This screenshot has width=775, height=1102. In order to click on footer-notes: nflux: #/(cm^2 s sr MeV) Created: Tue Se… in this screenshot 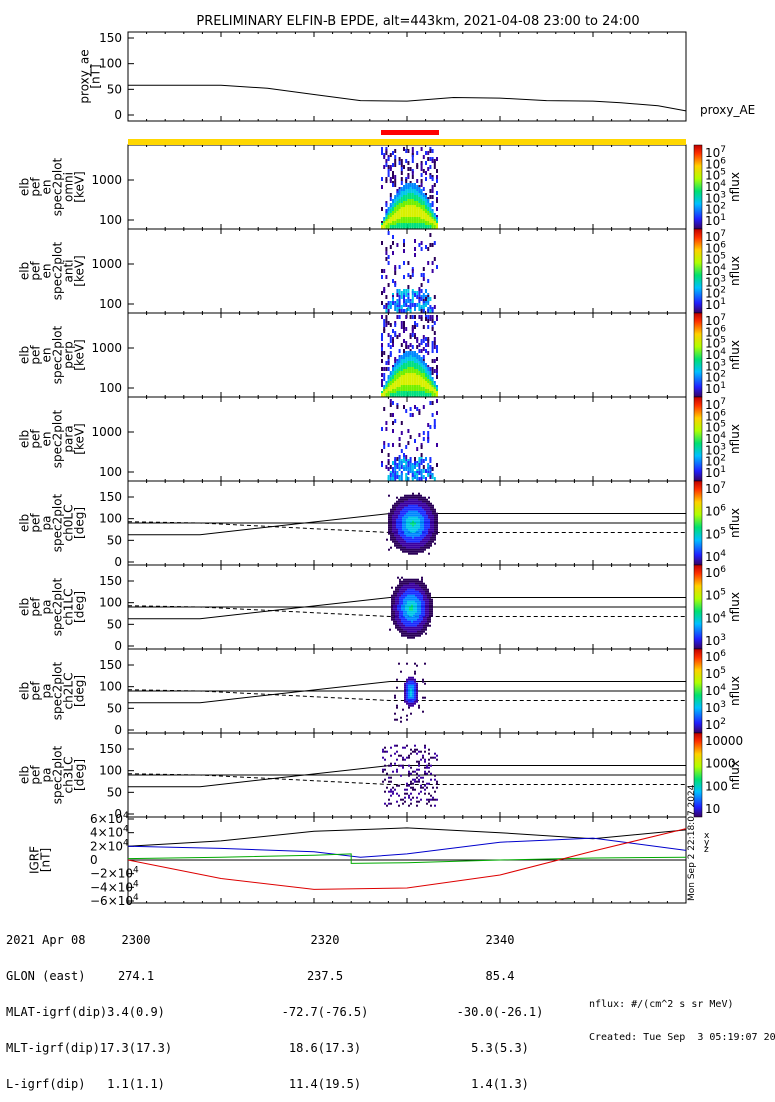, I will do `click(682, 1015)`.